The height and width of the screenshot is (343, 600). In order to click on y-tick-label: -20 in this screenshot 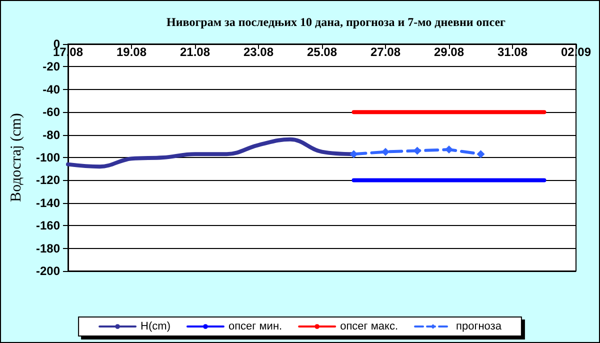, I will do `click(51, 67)`.